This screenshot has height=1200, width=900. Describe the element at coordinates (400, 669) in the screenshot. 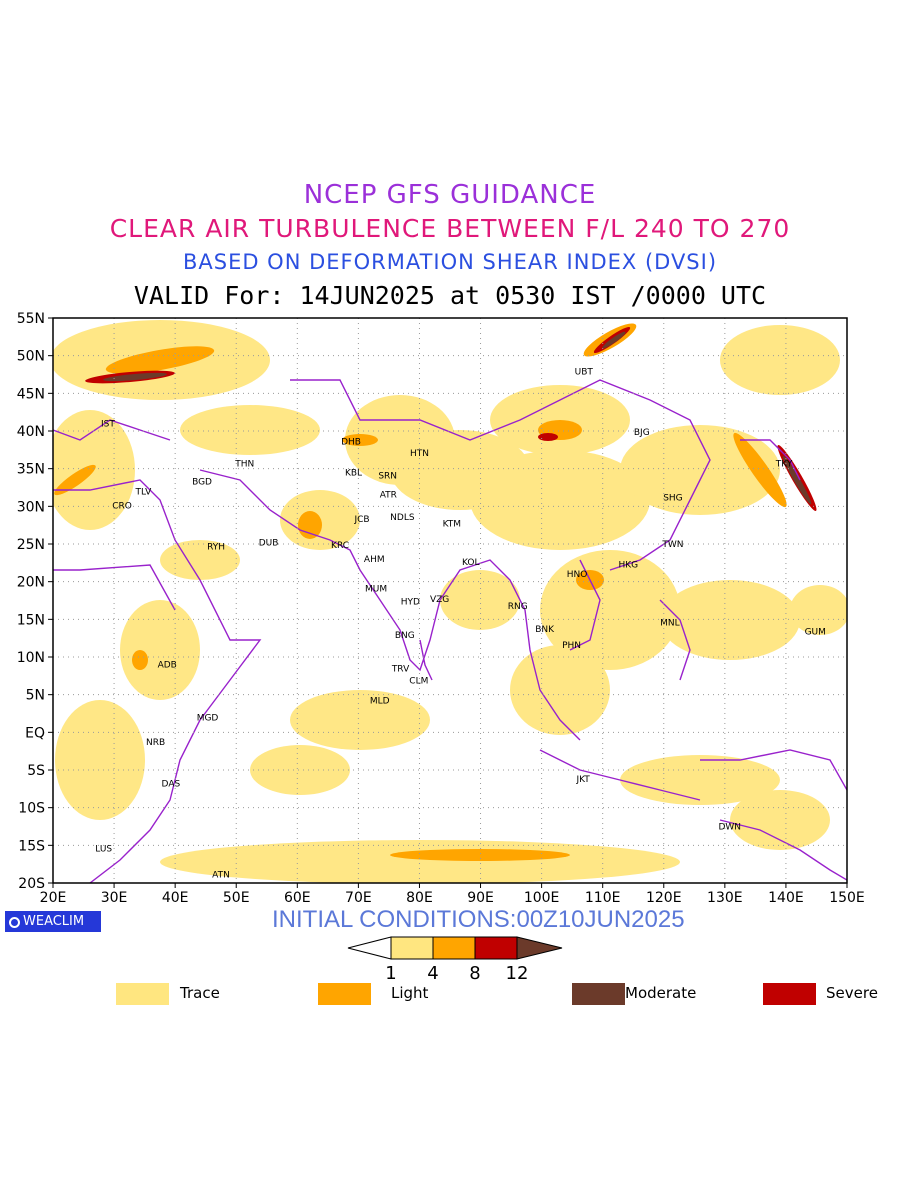

I see `station-label: TRV` at that location.